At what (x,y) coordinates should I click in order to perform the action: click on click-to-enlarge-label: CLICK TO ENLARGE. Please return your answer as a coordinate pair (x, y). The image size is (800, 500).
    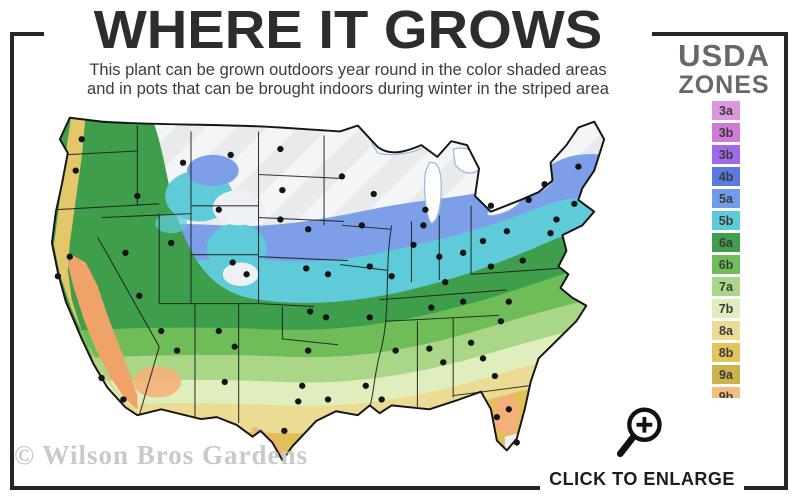
    Looking at the image, I should click on (642, 479).